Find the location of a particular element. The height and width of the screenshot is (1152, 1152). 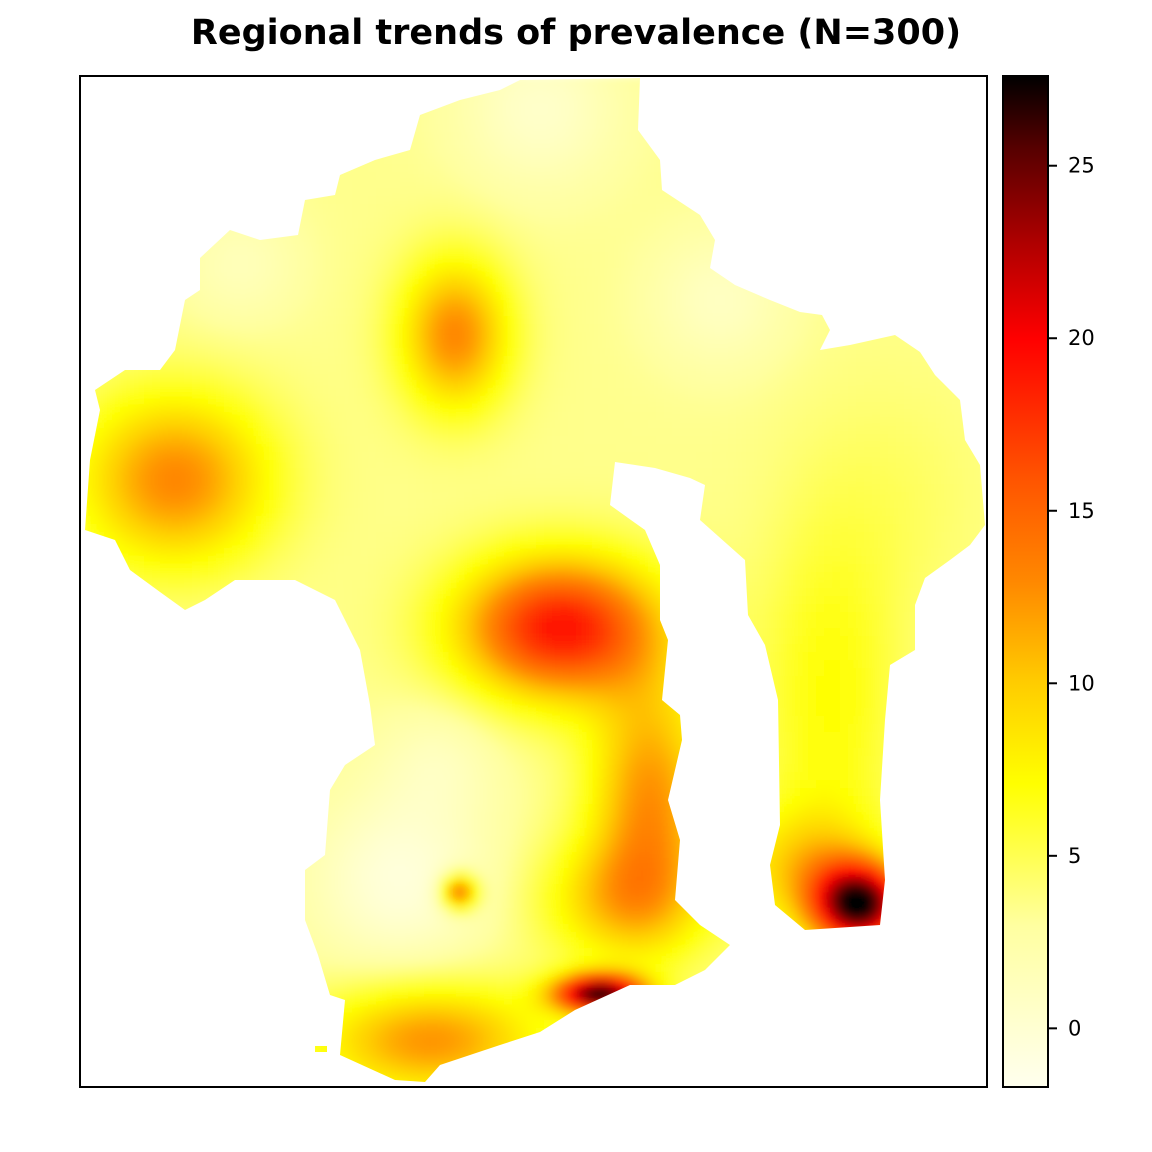

colorbar-tick-label: 0 is located at coordinates (1074, 1028).